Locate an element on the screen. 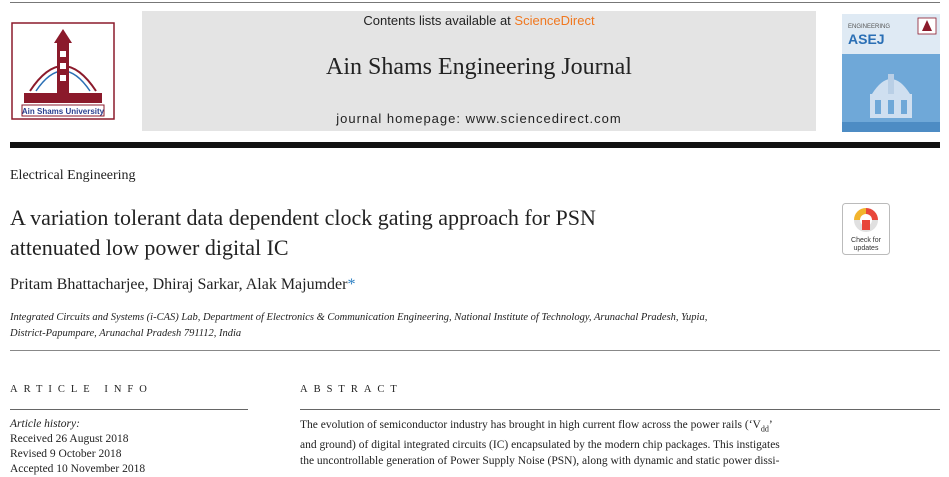 The height and width of the screenshot is (477, 949). top-rule is located at coordinates (475, 2).